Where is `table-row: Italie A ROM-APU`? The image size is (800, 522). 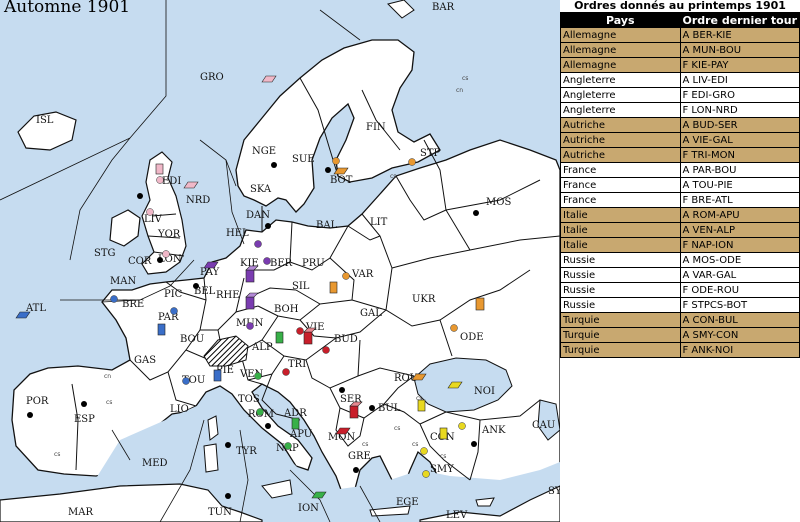 table-row: Italie A ROM-APU is located at coordinates (680, 215).